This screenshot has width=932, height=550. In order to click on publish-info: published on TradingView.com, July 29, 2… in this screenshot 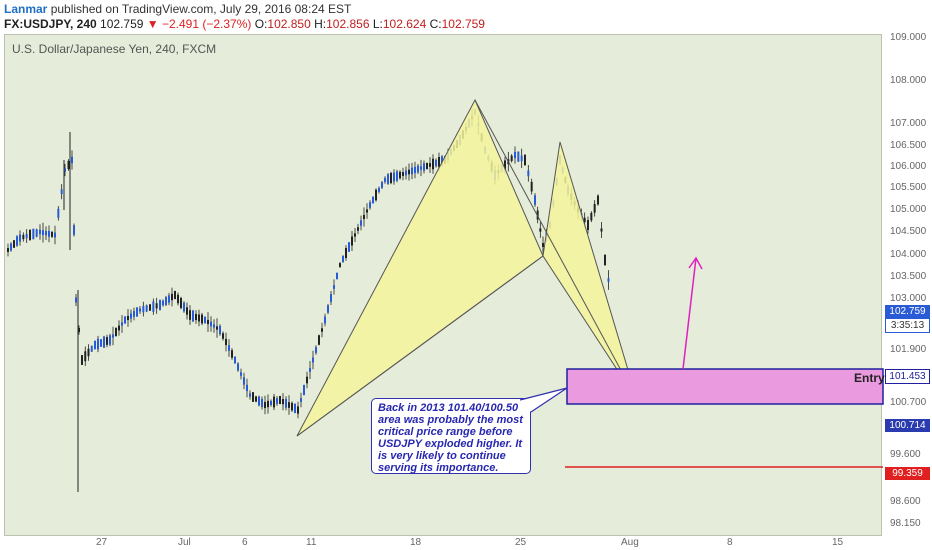, I will do `click(199, 9)`.